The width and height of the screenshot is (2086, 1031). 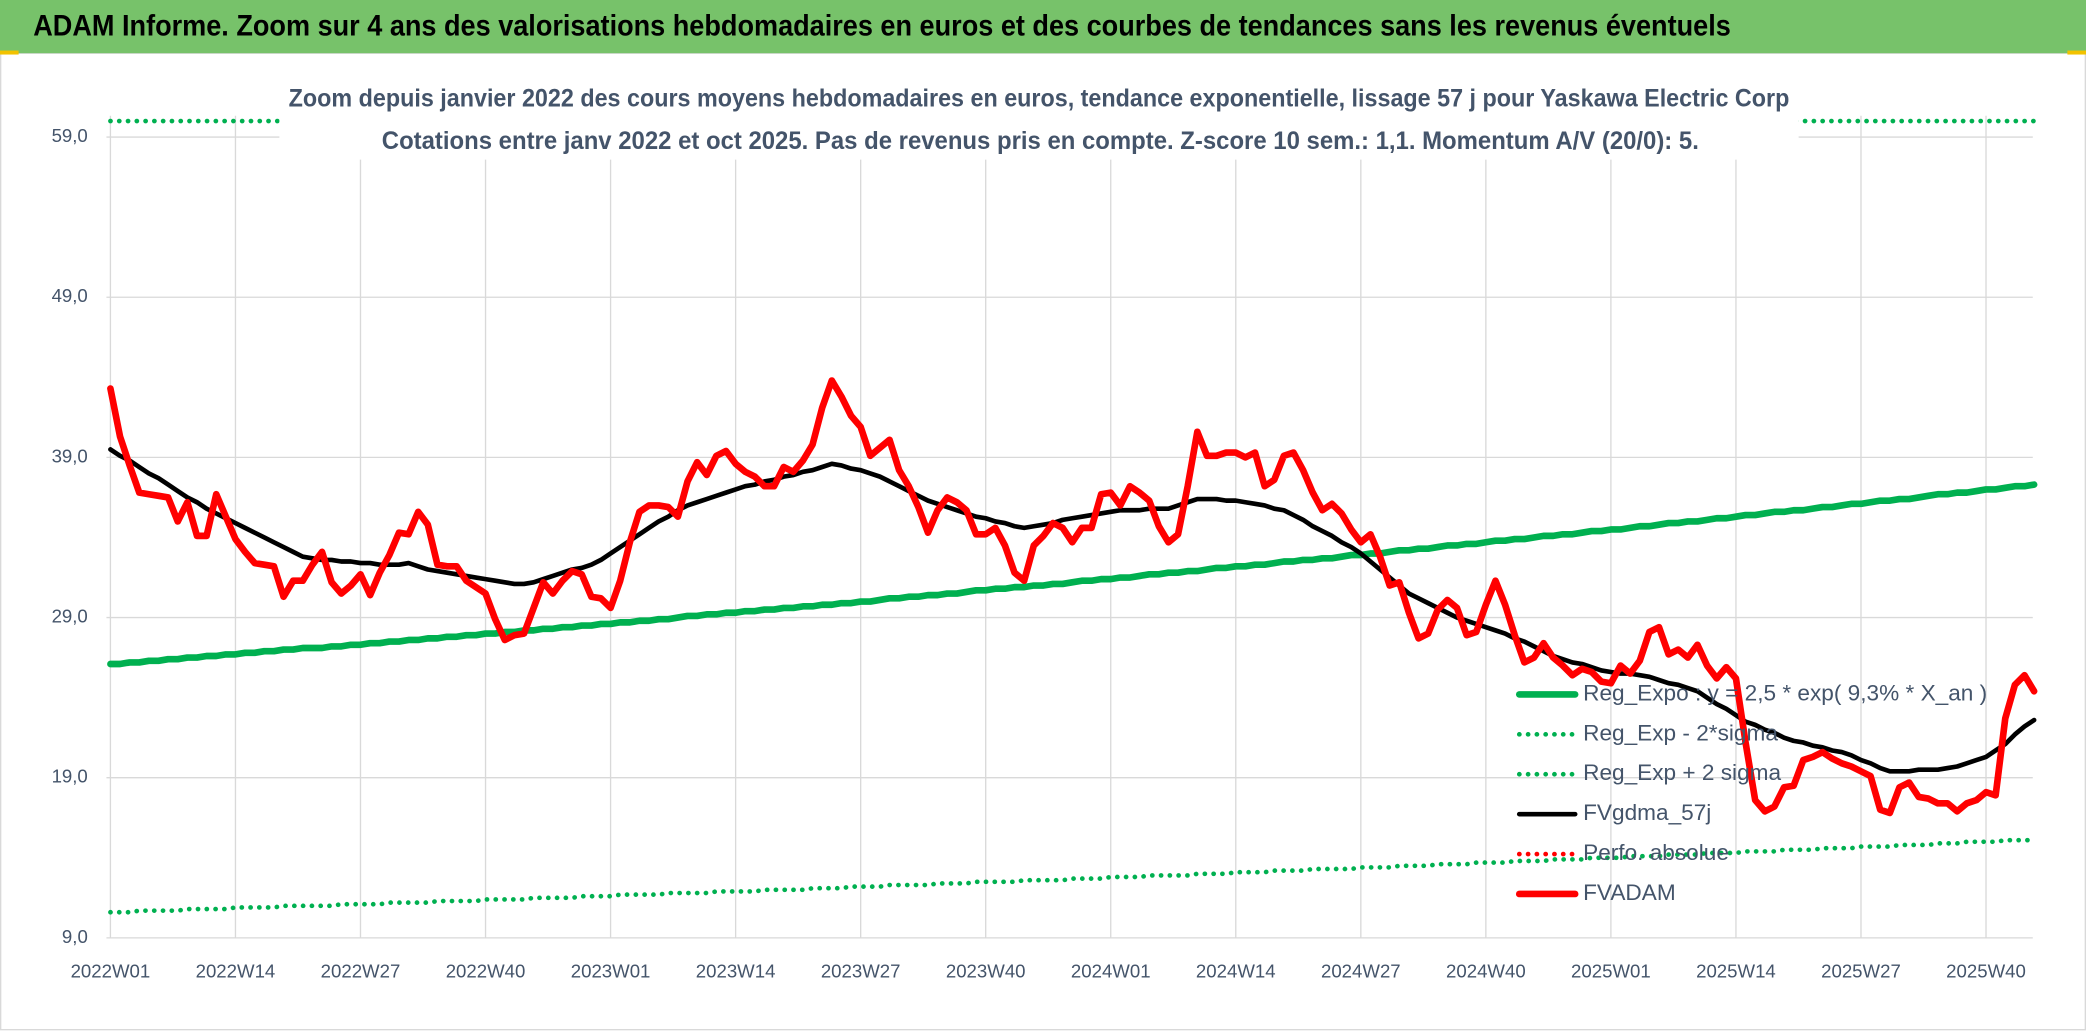 What do you see at coordinates (611, 970) in the screenshot?
I see `x-tick-label: 2023W01` at bounding box center [611, 970].